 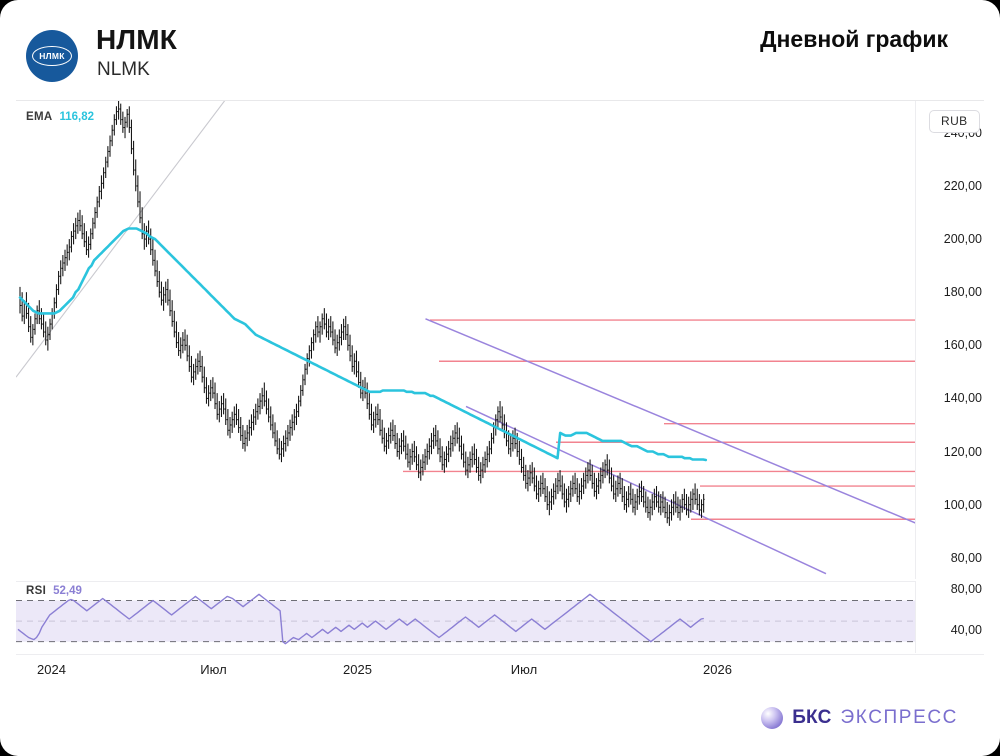 What do you see at coordinates (962, 185) in the screenshot?
I see `price-tick-220: 220,00` at bounding box center [962, 185].